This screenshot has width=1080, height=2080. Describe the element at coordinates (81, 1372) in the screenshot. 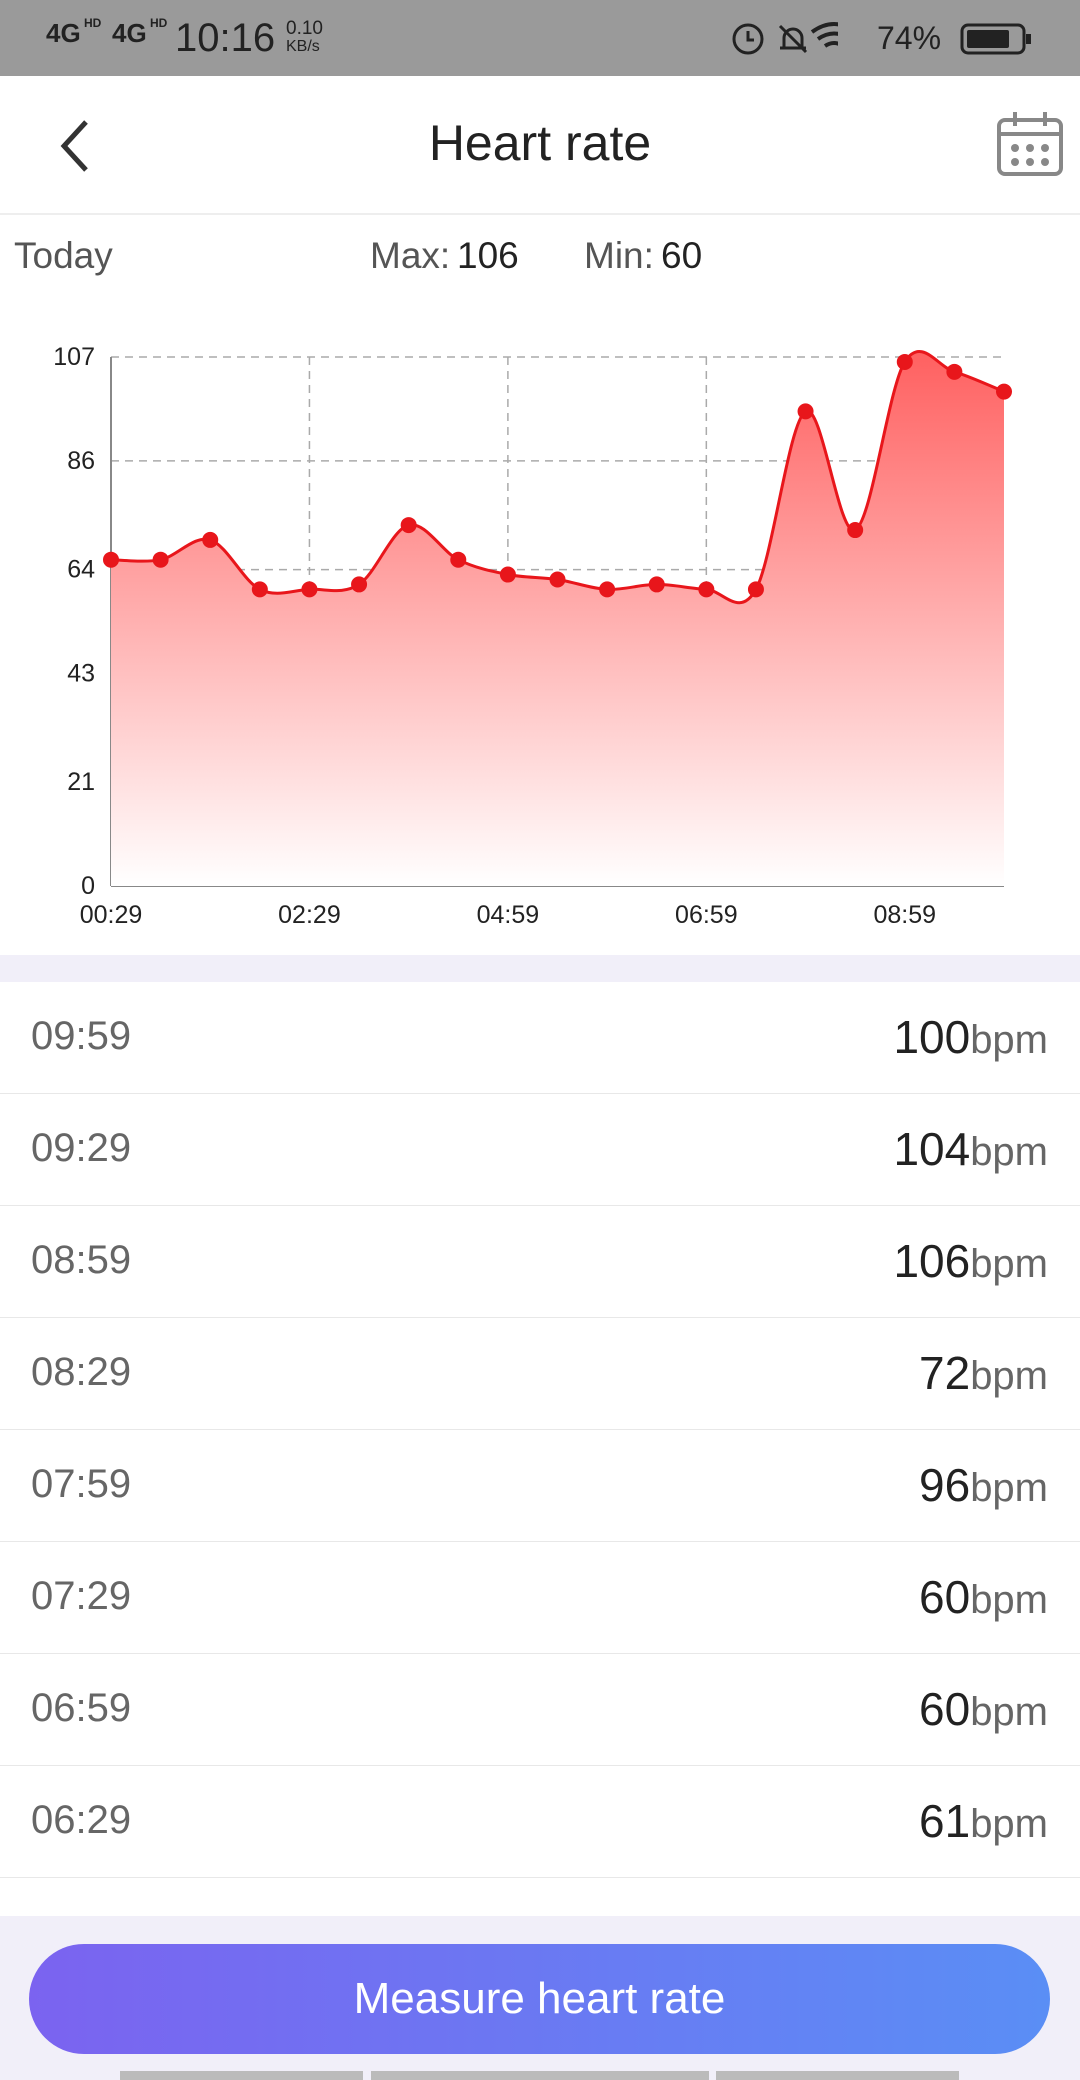

I see `record-time: 08:29` at that location.